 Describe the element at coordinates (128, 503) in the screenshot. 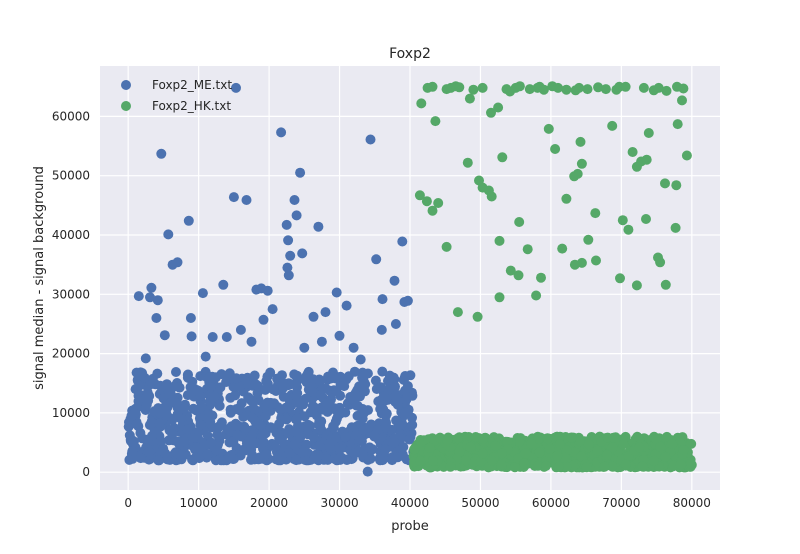

I see `x-tick-label: 0` at that location.